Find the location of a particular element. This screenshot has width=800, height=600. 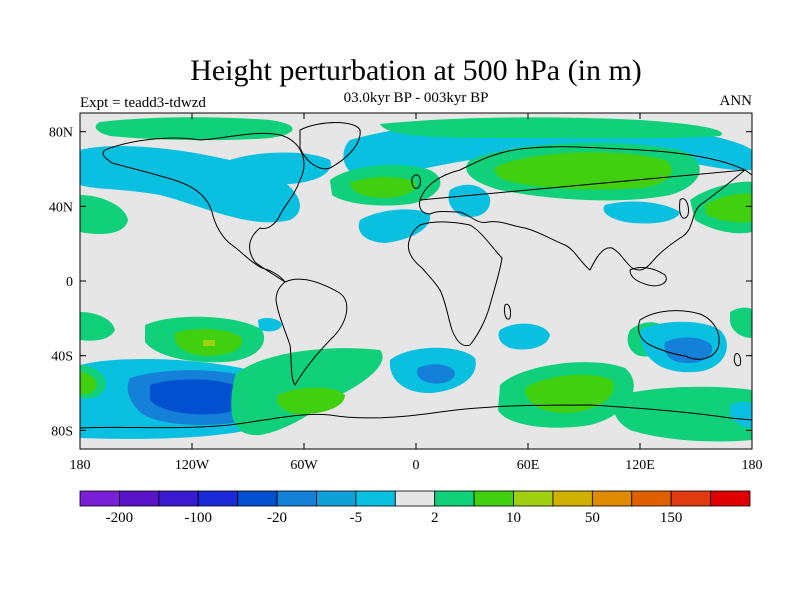

lat-tick-label: 0 is located at coordinates (69, 282).